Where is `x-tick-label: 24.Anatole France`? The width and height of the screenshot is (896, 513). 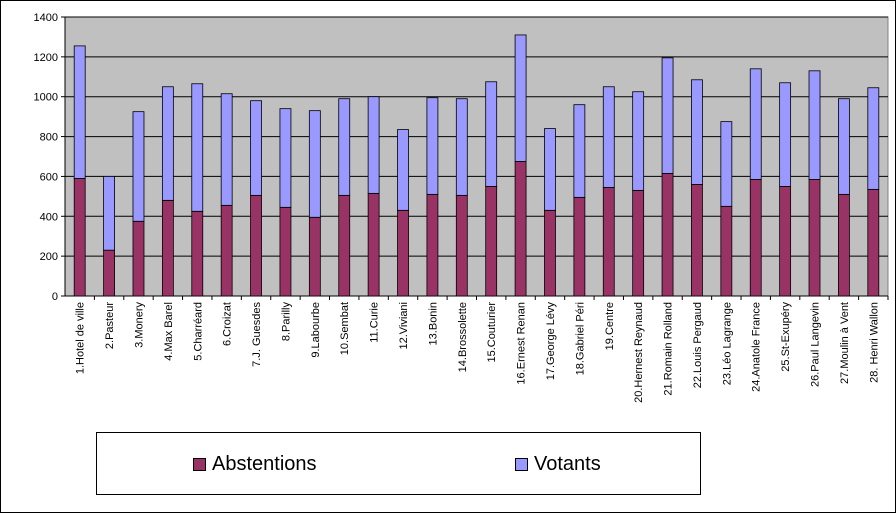 x-tick-label: 24.Anatole France is located at coordinates (757, 347).